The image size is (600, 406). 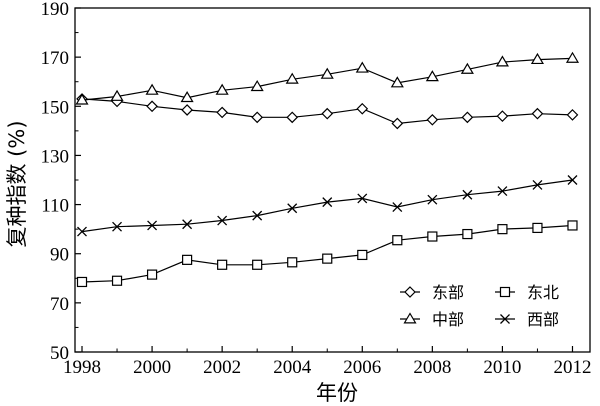 I want to click on y-tick-label: 70, so click(x=59, y=304).